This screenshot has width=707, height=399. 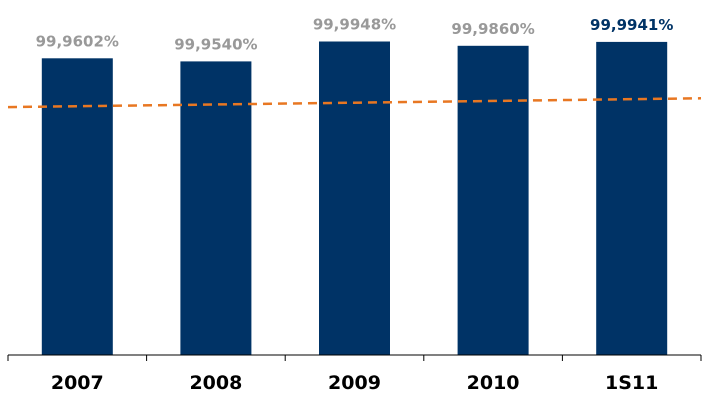 I want to click on bar-2007, so click(x=77, y=207).